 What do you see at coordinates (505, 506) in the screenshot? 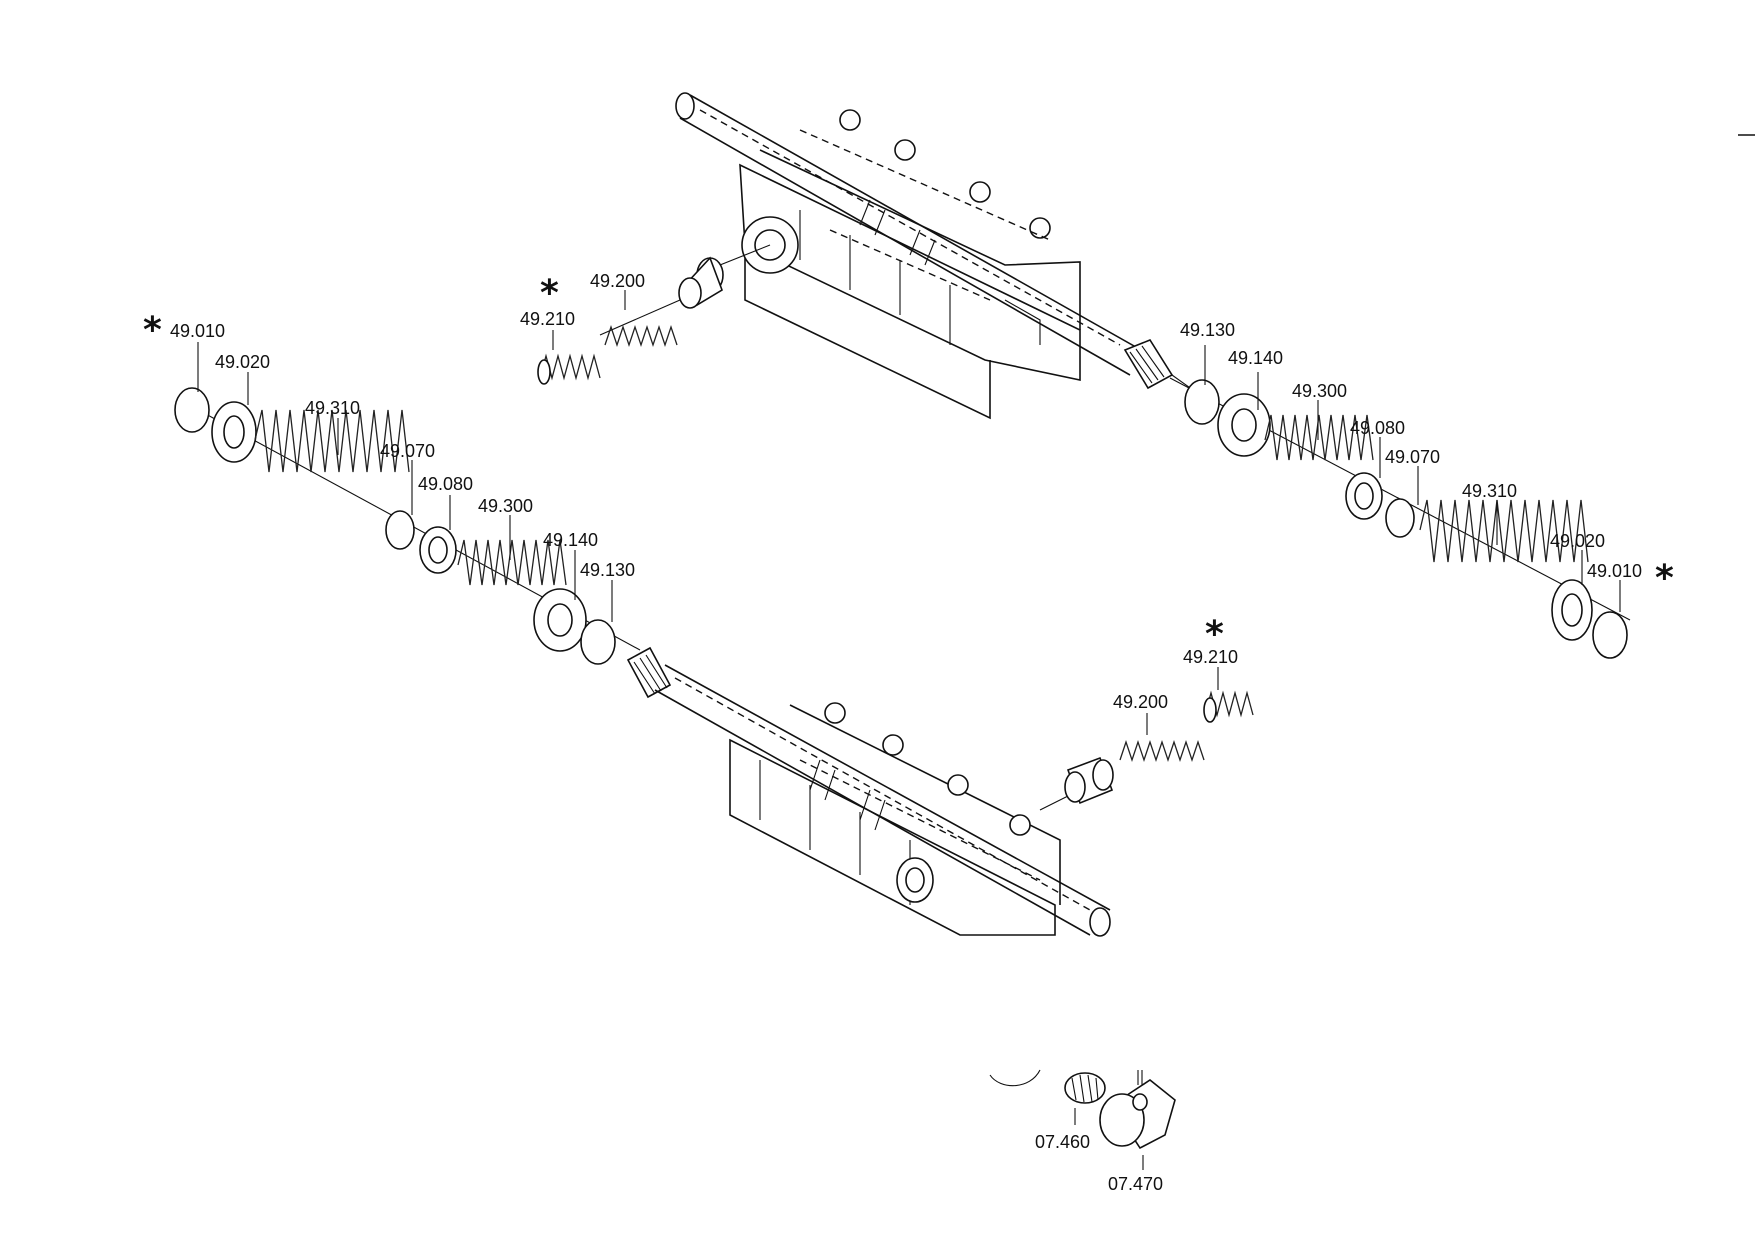
I see `label-left-49300: 49.300` at bounding box center [505, 506].